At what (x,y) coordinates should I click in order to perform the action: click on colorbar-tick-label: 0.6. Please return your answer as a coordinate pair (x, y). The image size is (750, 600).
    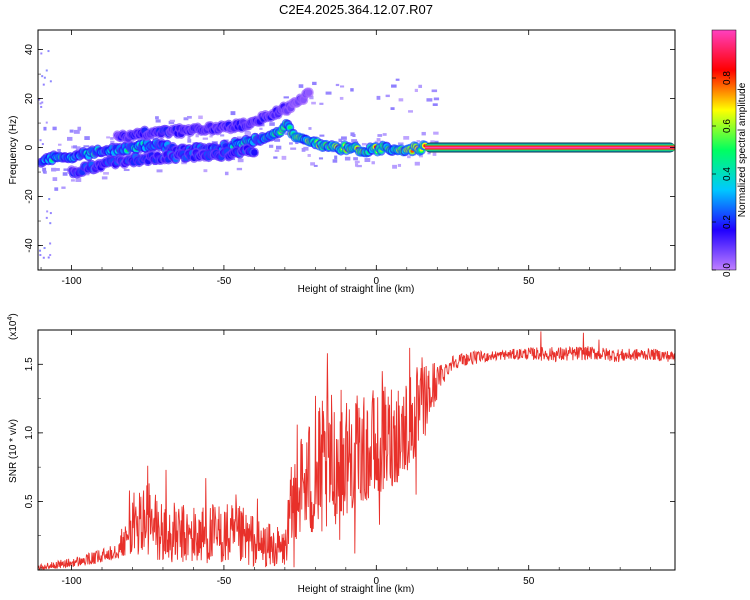
    Looking at the image, I should click on (727, 126).